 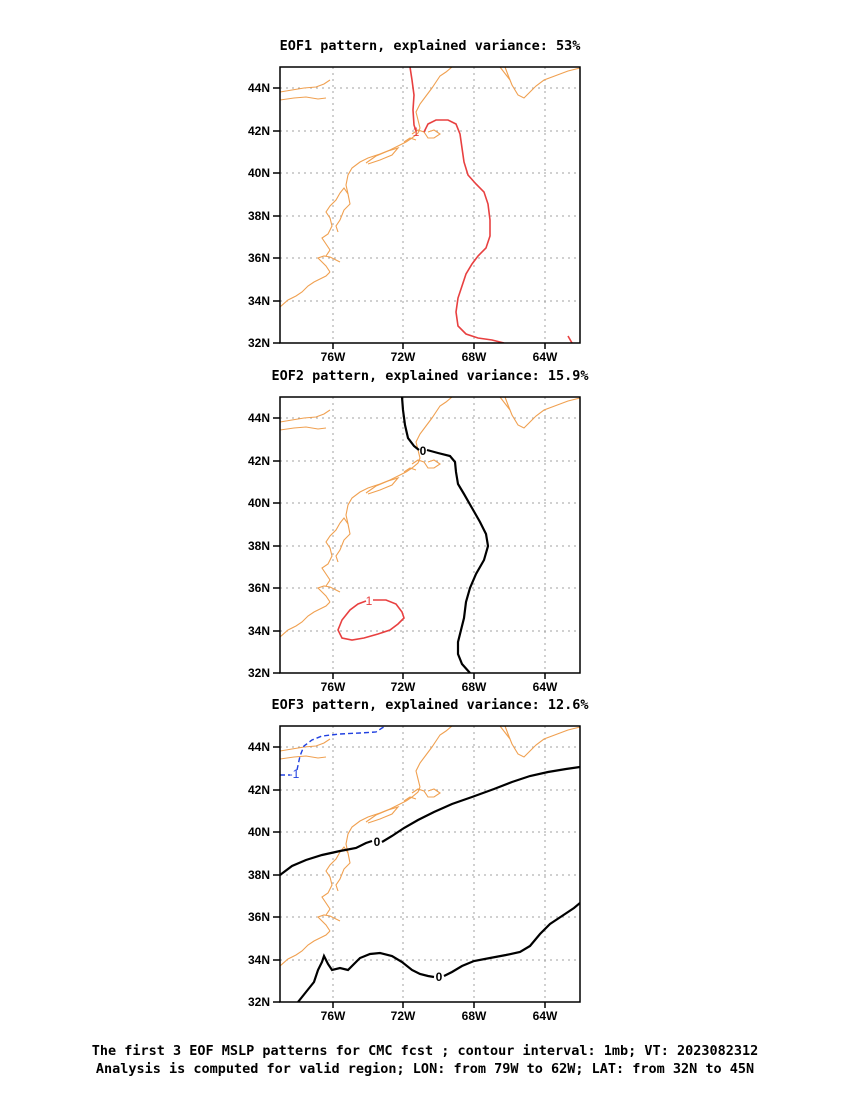 What do you see at coordinates (439, 687) in the screenshot?
I see `panel-2-lon-labels: 76W 72W 68W 64W` at bounding box center [439, 687].